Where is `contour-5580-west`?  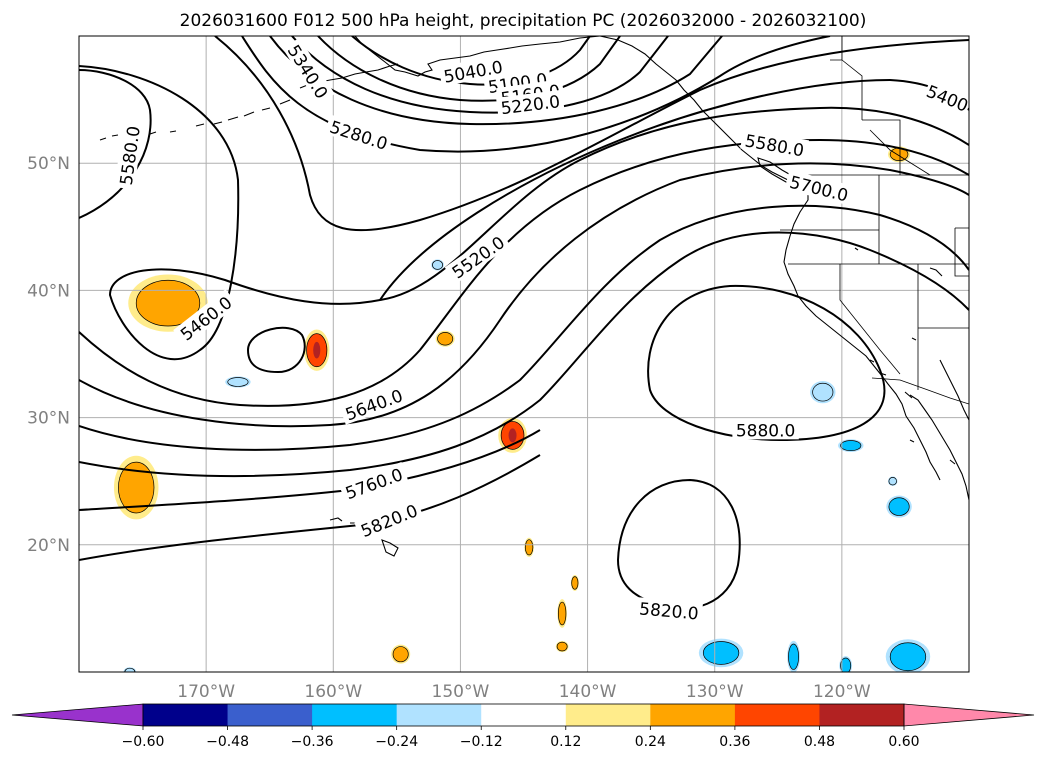
contour-5580-west is located at coordinates (115, 144).